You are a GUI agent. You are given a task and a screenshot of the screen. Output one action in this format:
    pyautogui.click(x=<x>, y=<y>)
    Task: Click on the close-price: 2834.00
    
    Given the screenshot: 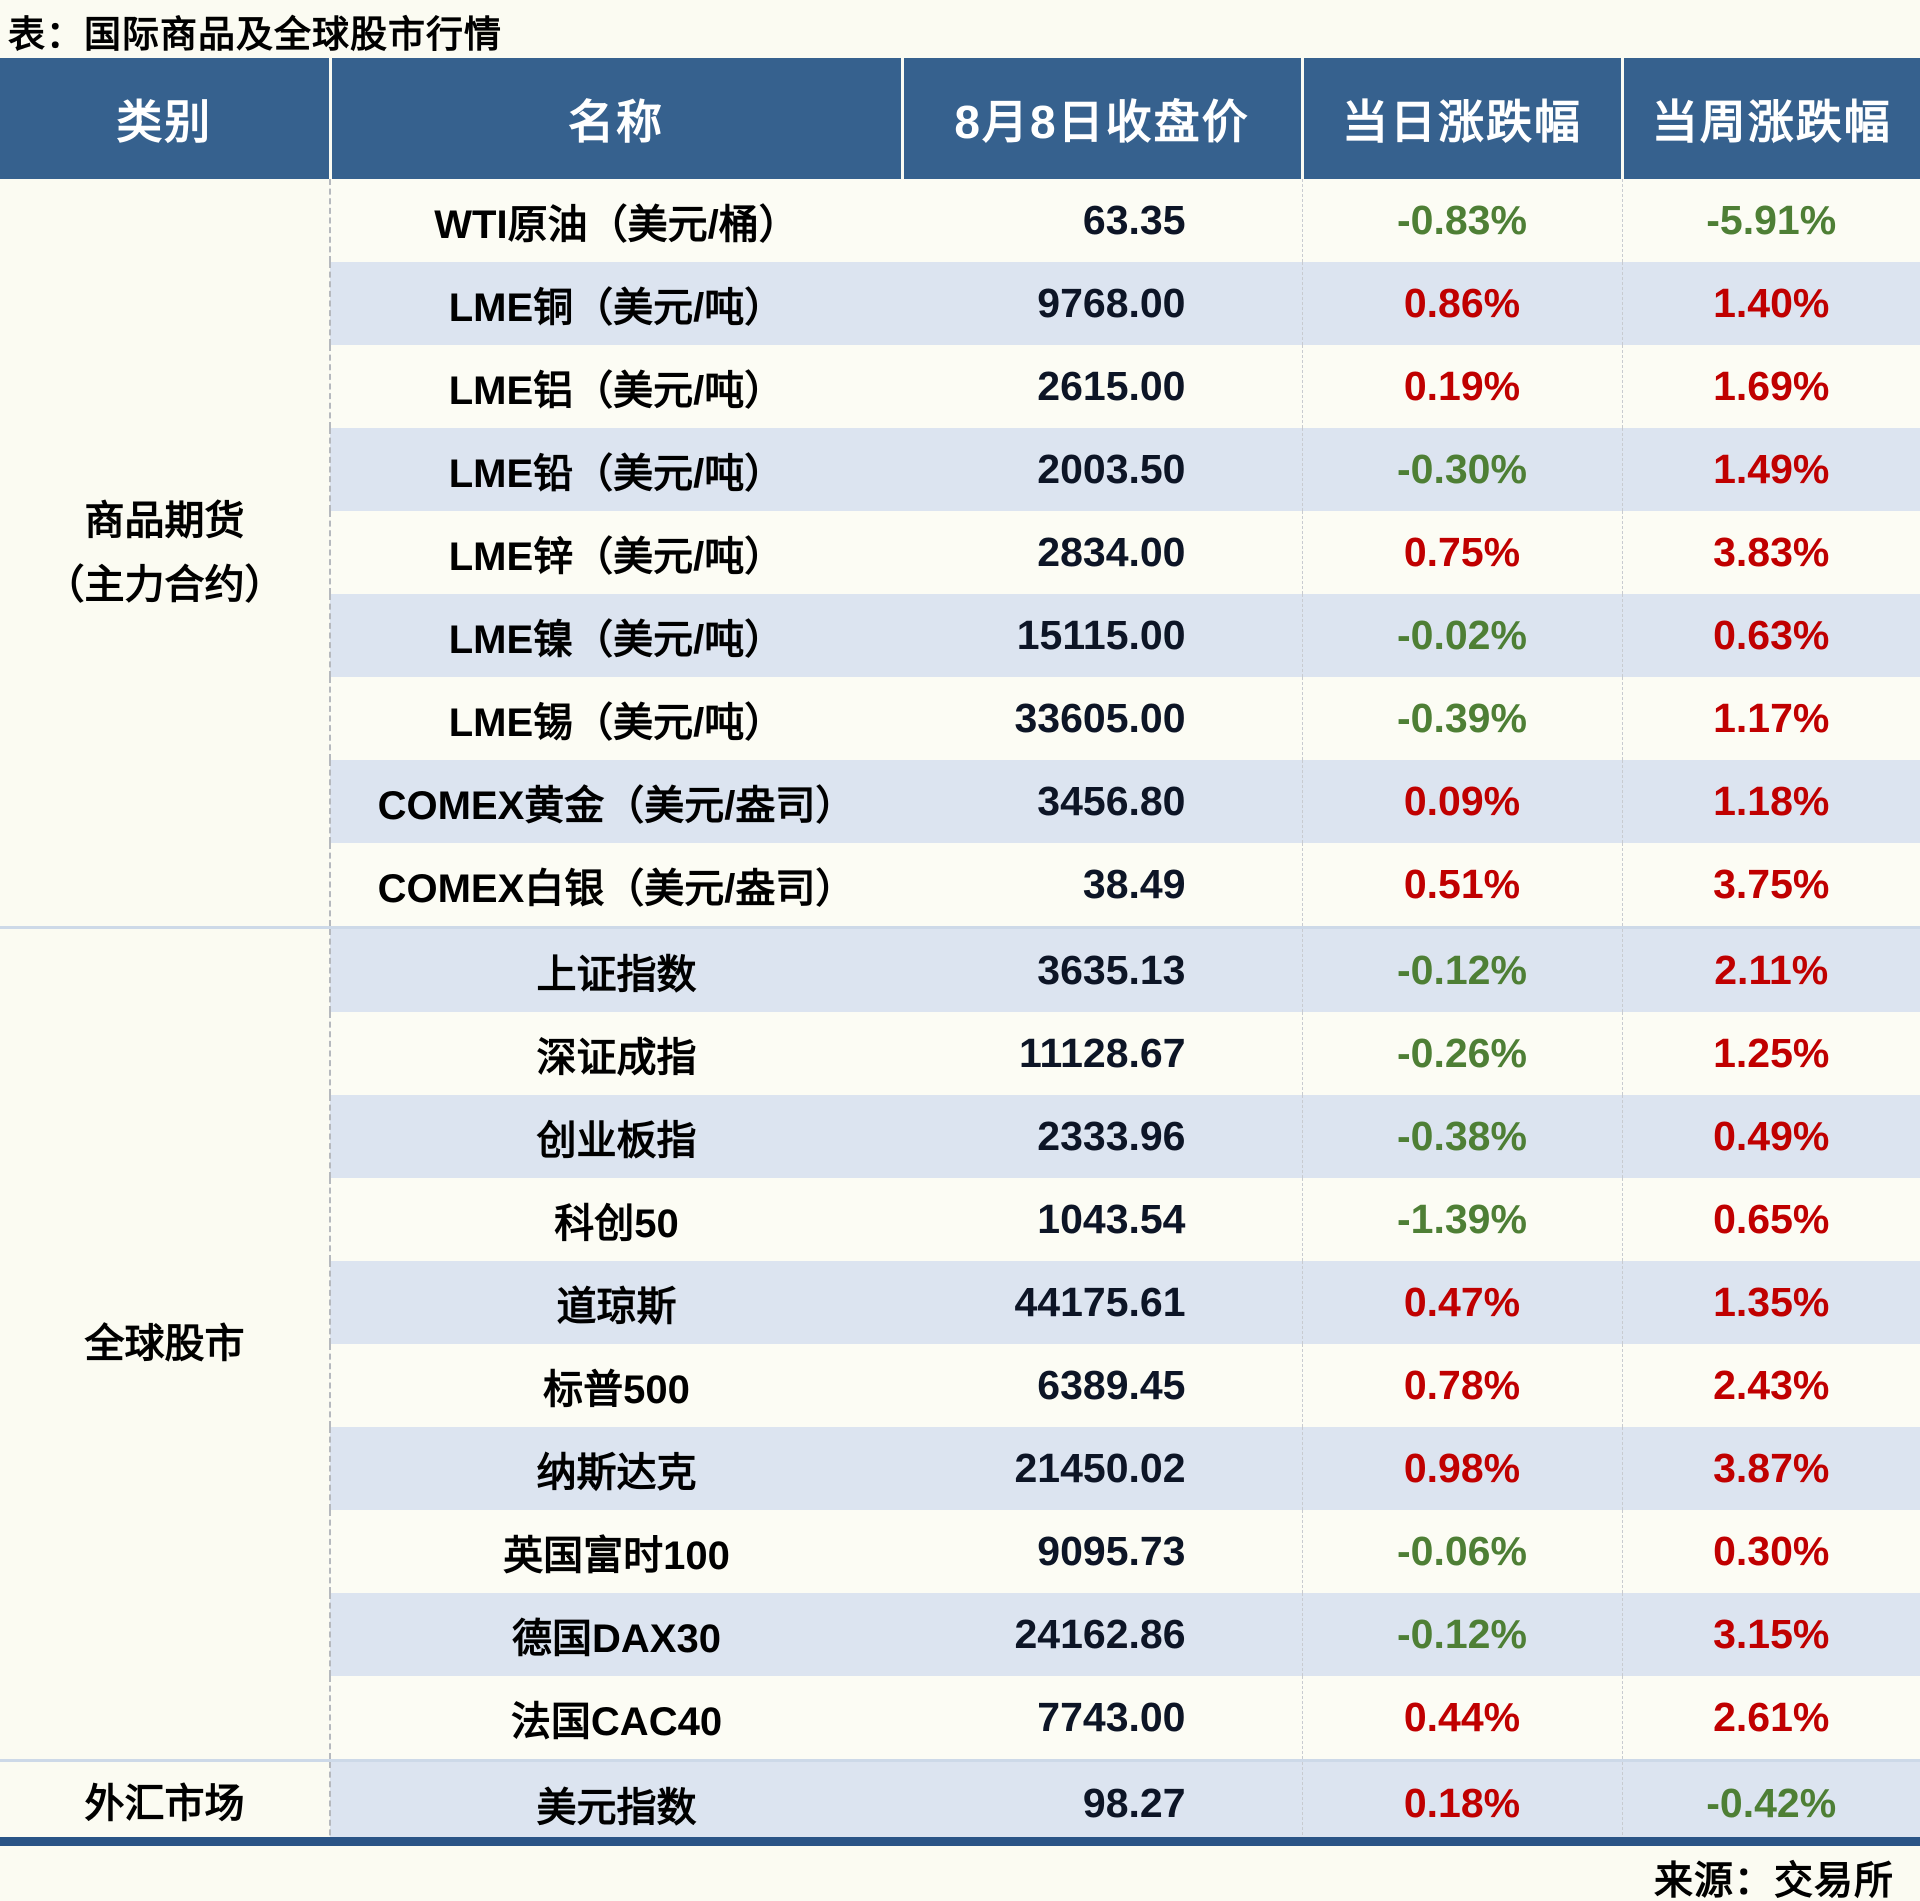 What is the action you would take?
    pyautogui.click(x=1102, y=552)
    